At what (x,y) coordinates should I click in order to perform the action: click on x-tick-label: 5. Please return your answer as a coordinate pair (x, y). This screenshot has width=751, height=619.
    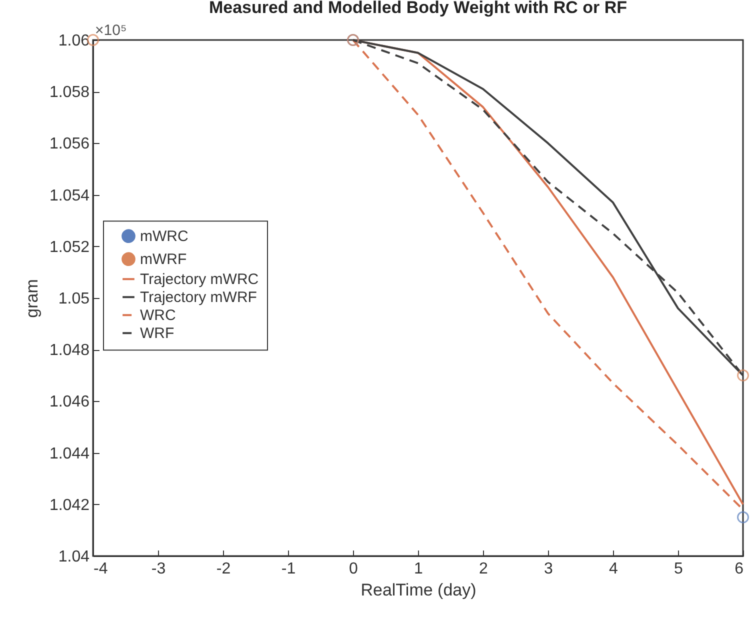
    Looking at the image, I should click on (679, 569).